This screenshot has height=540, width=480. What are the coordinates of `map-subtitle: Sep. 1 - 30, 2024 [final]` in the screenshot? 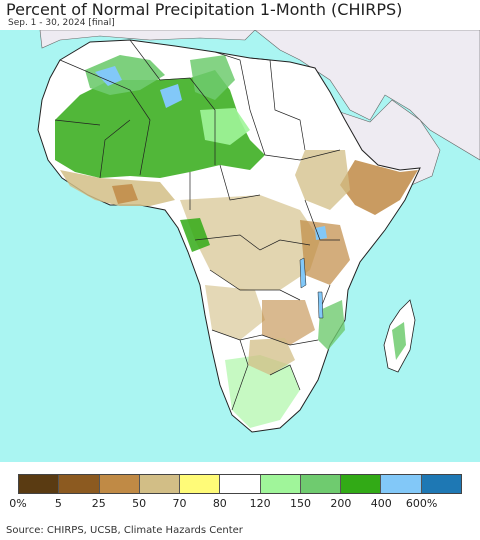 It's located at (61, 23).